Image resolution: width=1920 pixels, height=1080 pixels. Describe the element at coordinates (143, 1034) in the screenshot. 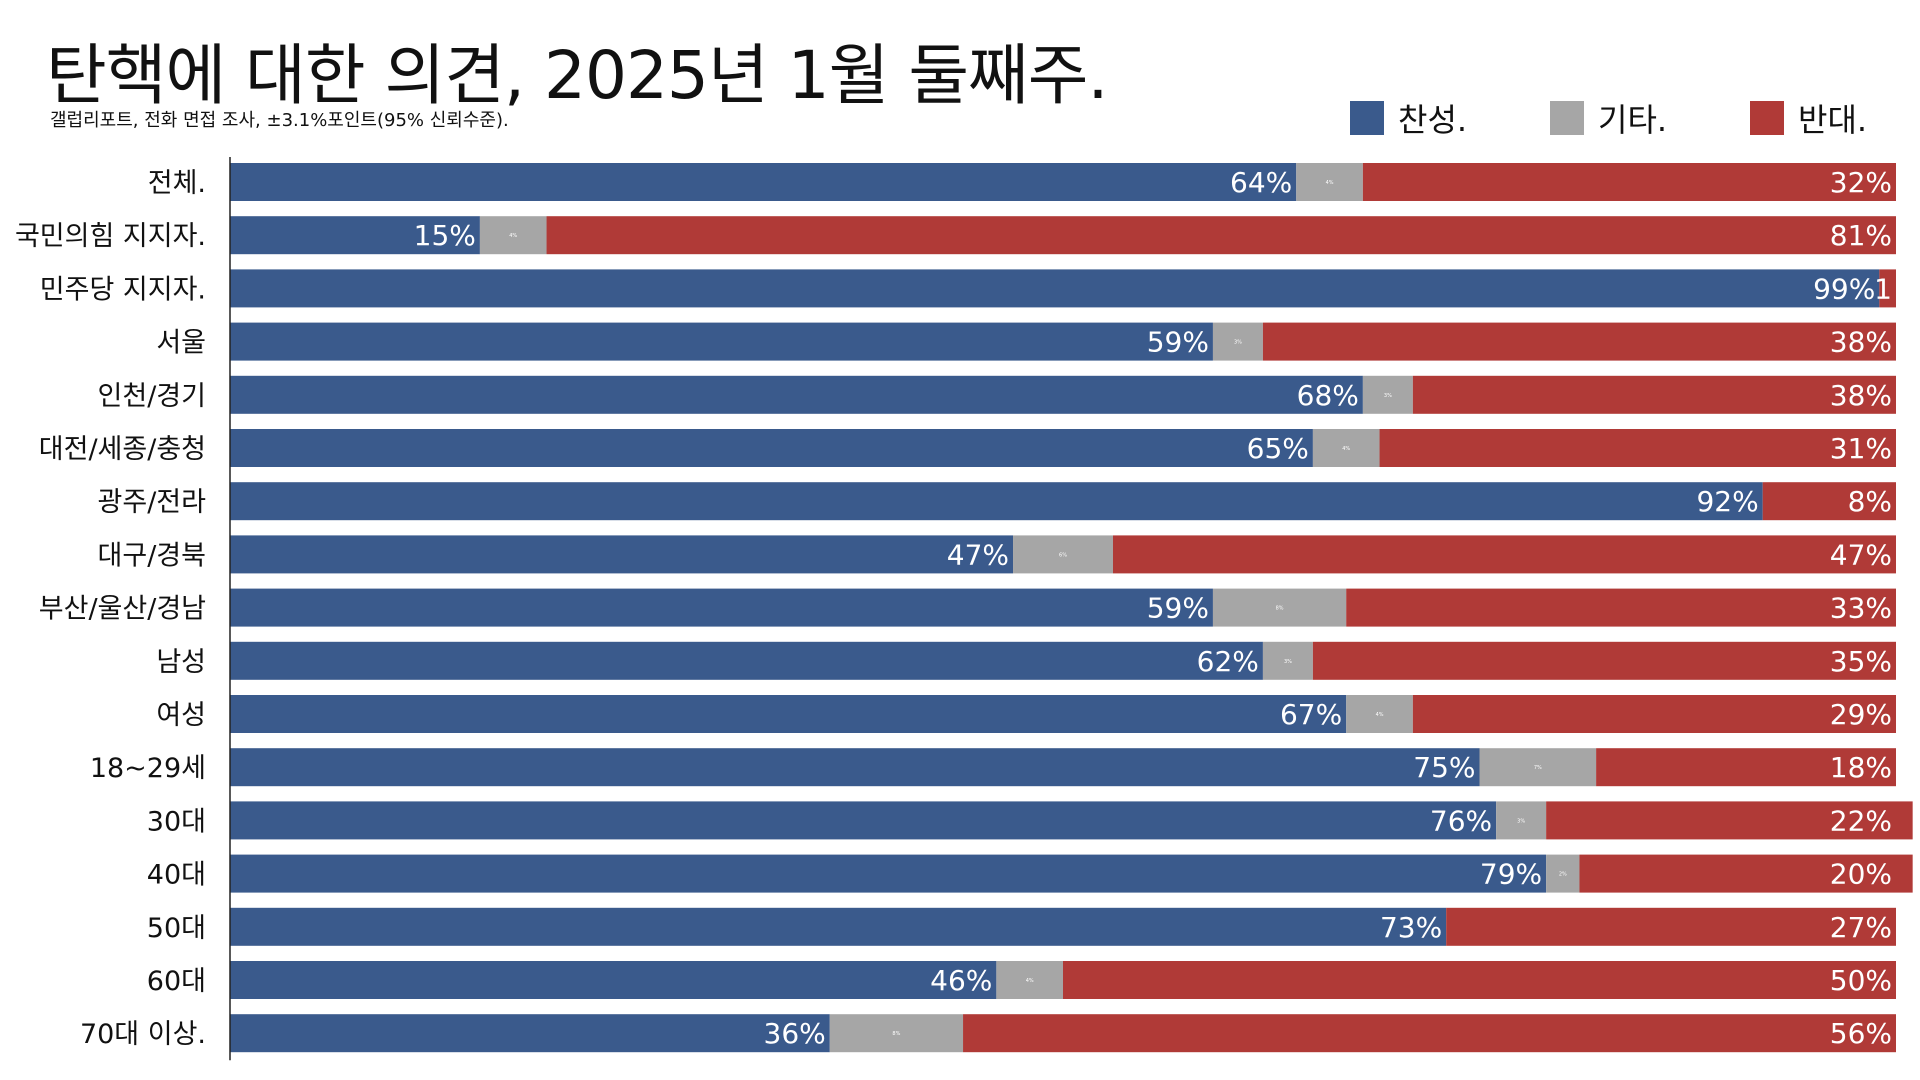

I see `category-label: 70대 이상.` at that location.